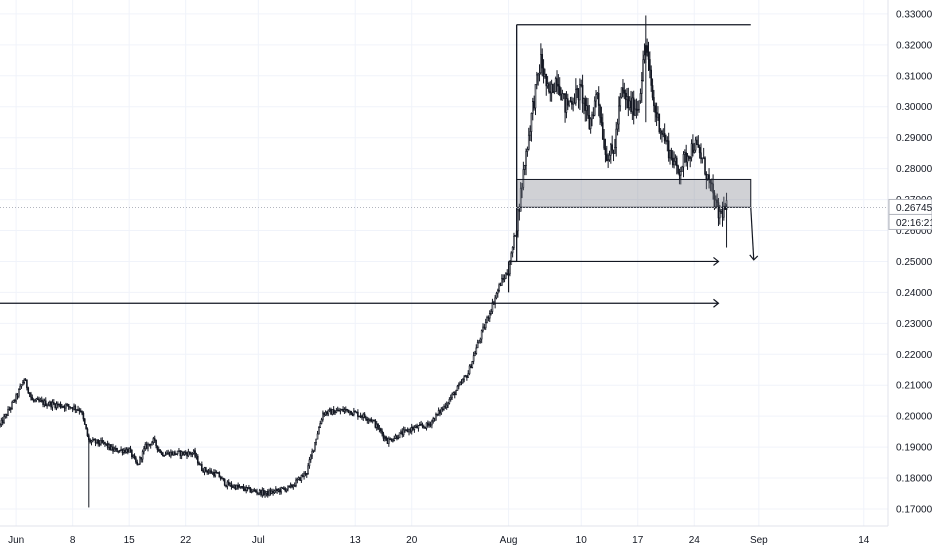 The width and height of the screenshot is (932, 555). I want to click on y-tick-label: 0.24000, so click(914, 293).